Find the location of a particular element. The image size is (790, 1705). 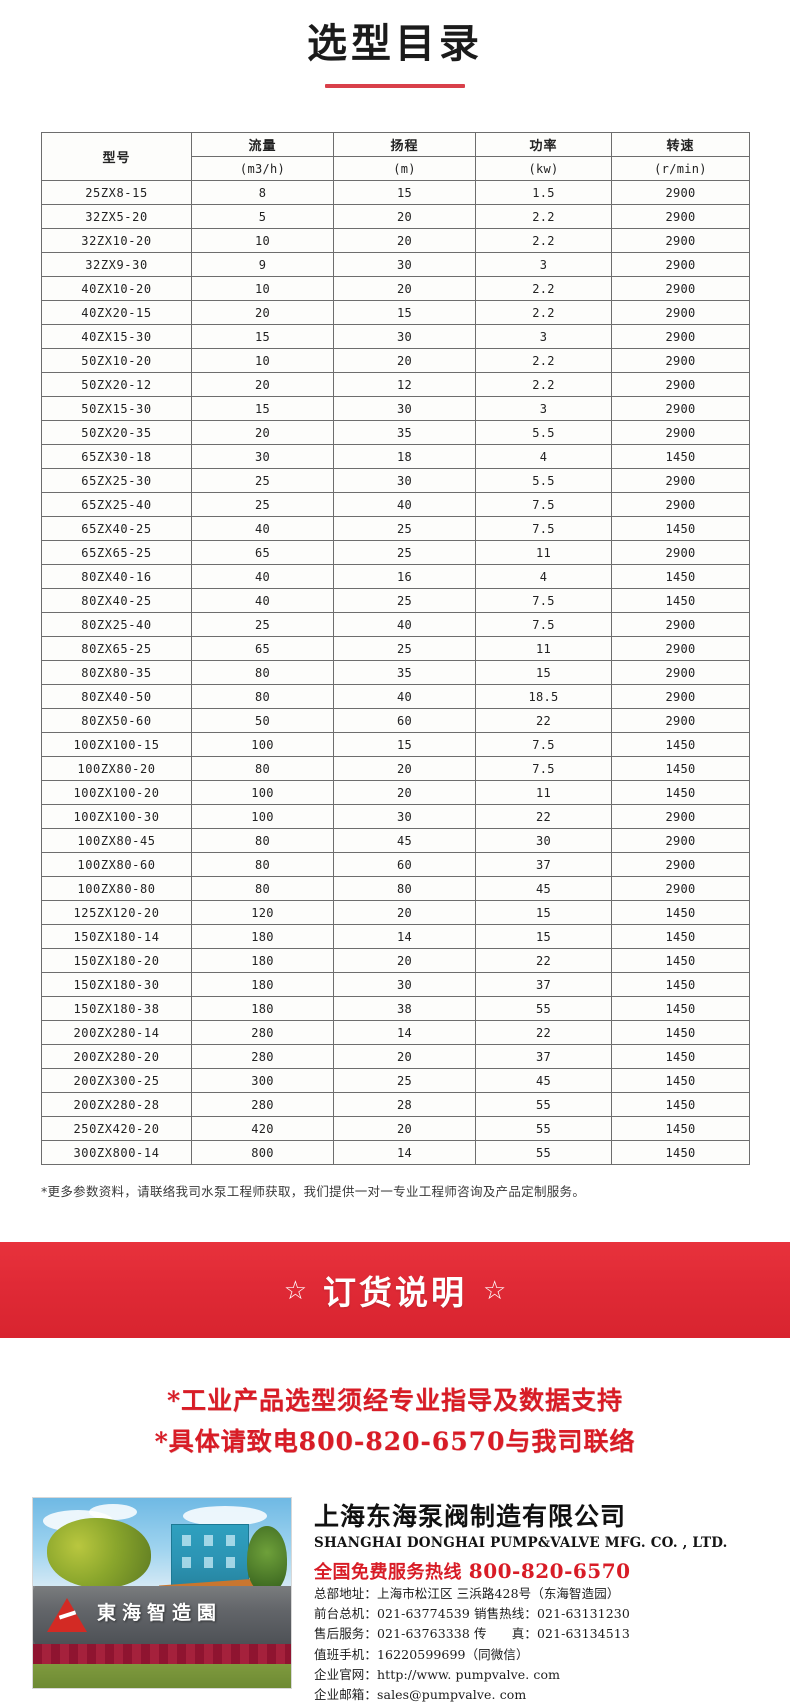

cell-power: 30 is located at coordinates (544, 841).